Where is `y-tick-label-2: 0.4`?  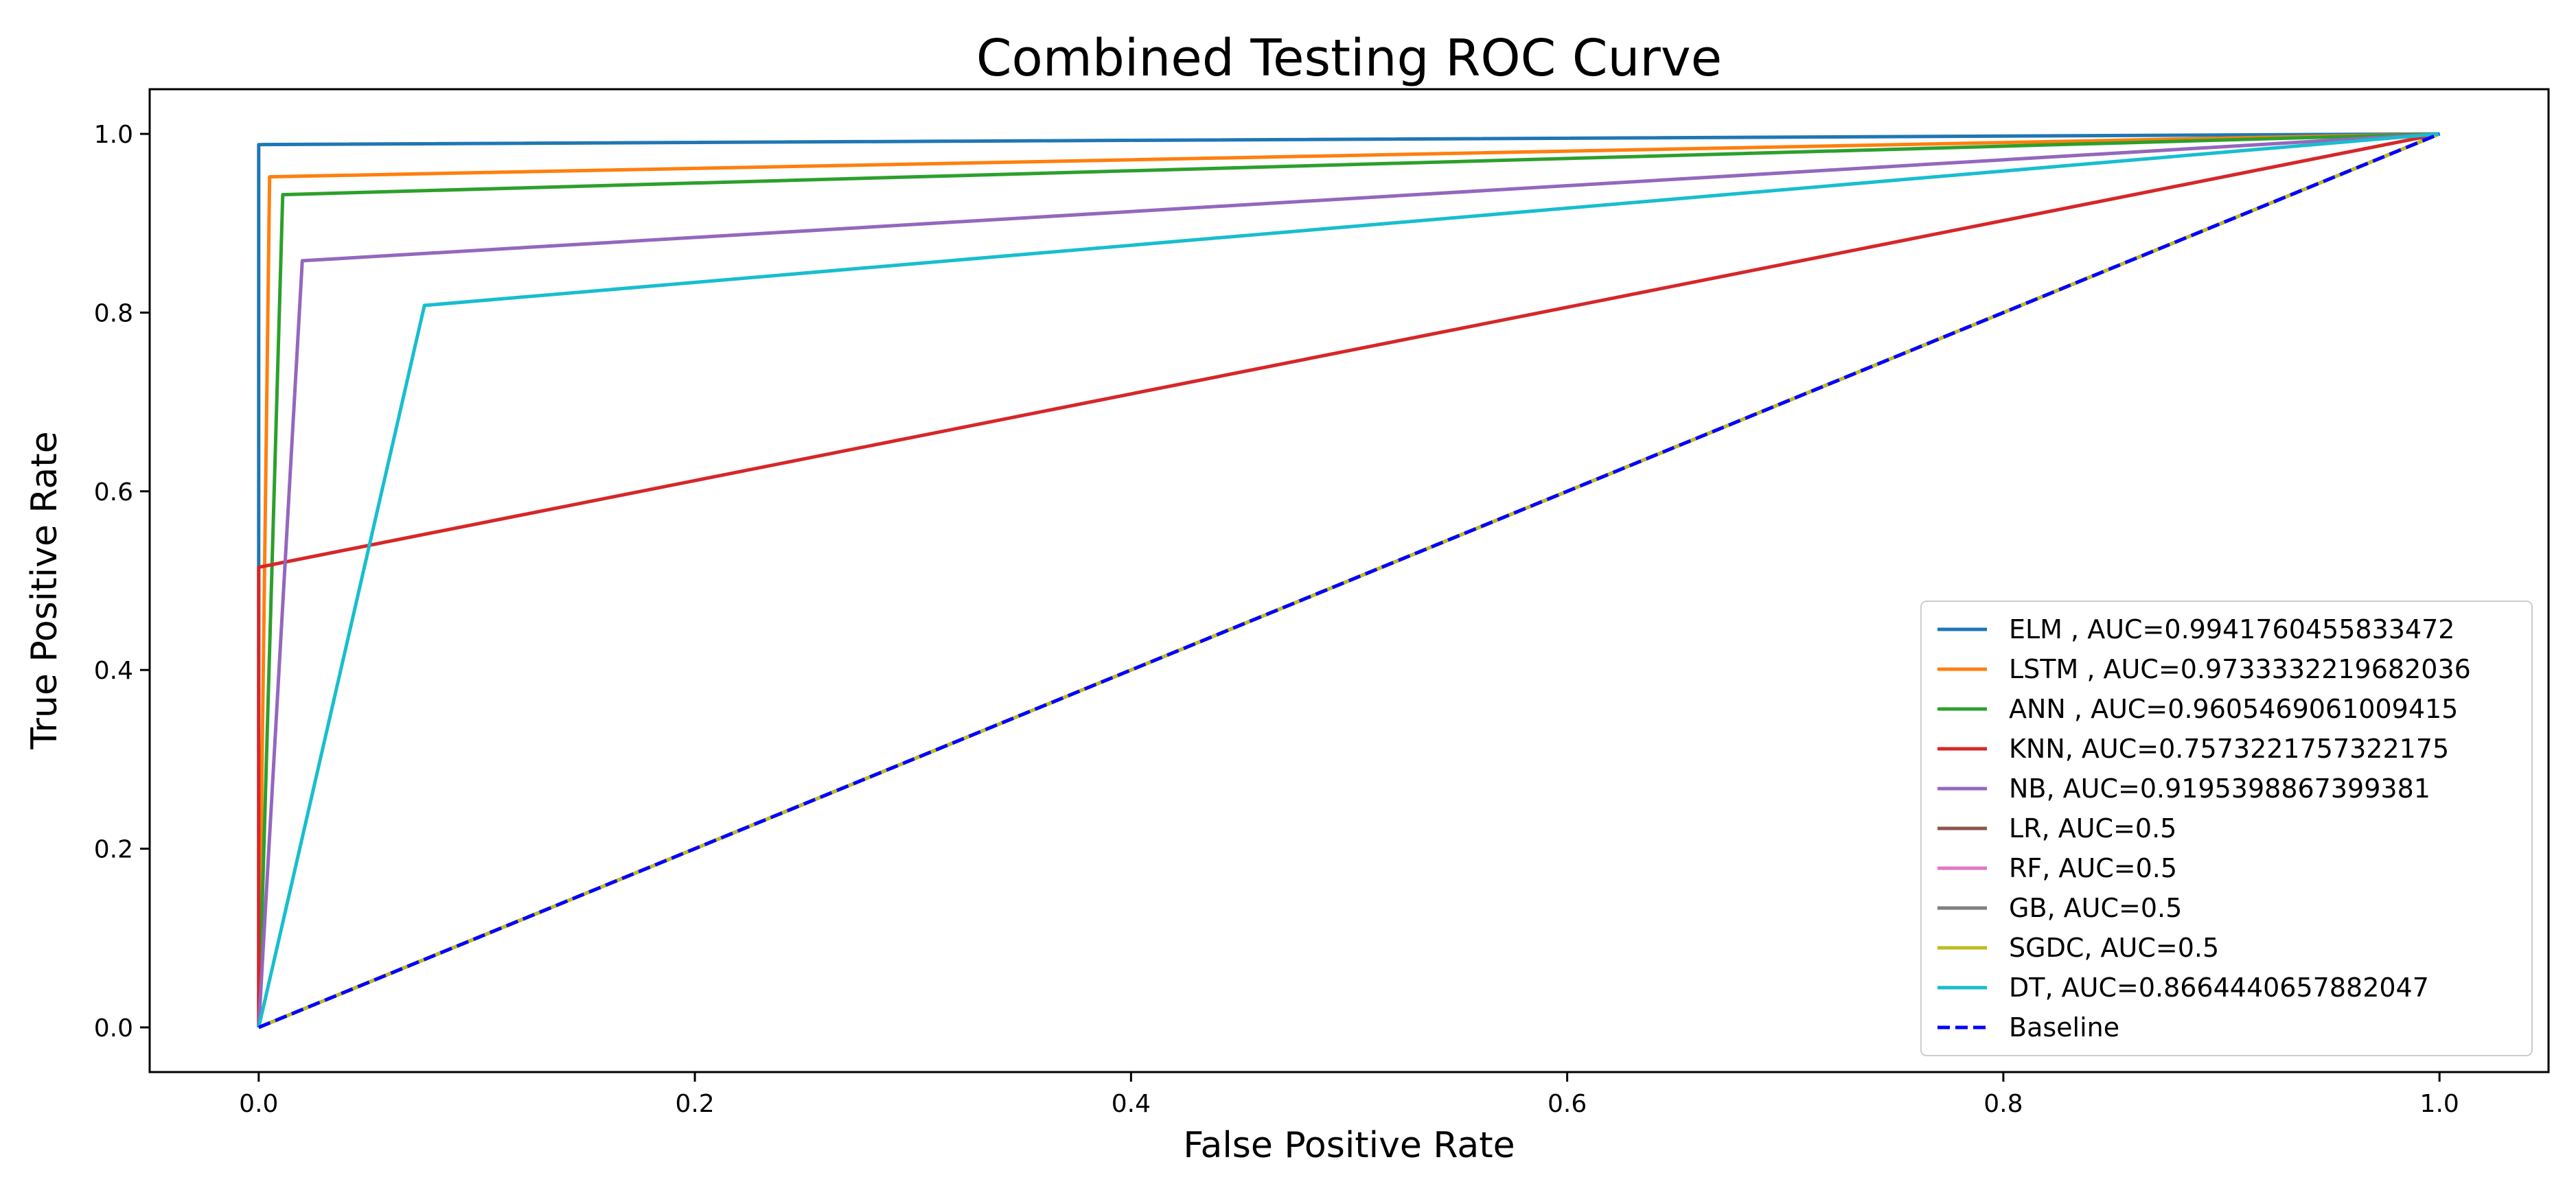
y-tick-label-2: 0.4 is located at coordinates (113, 671).